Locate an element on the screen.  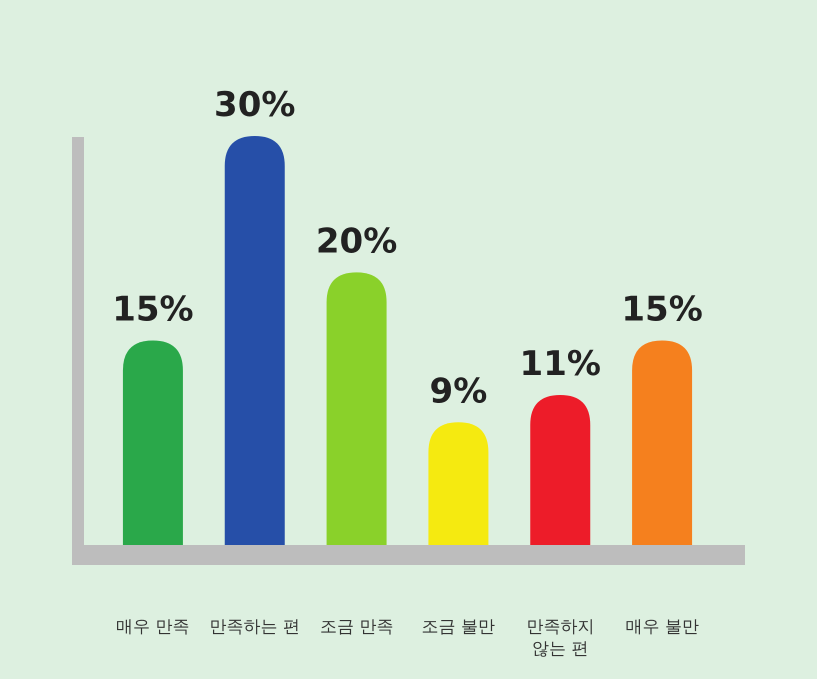
x-tick-label: 매우 만족 is located at coordinates (153, 627).